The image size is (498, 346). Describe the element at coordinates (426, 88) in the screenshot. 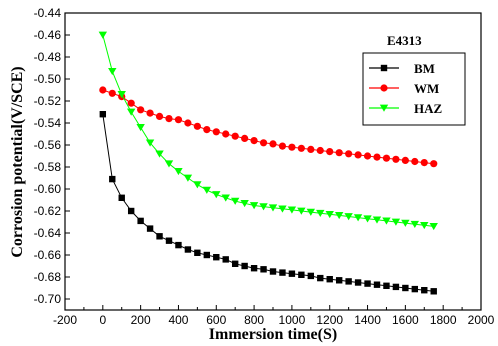

I see `legend-label-wm: WM` at that location.